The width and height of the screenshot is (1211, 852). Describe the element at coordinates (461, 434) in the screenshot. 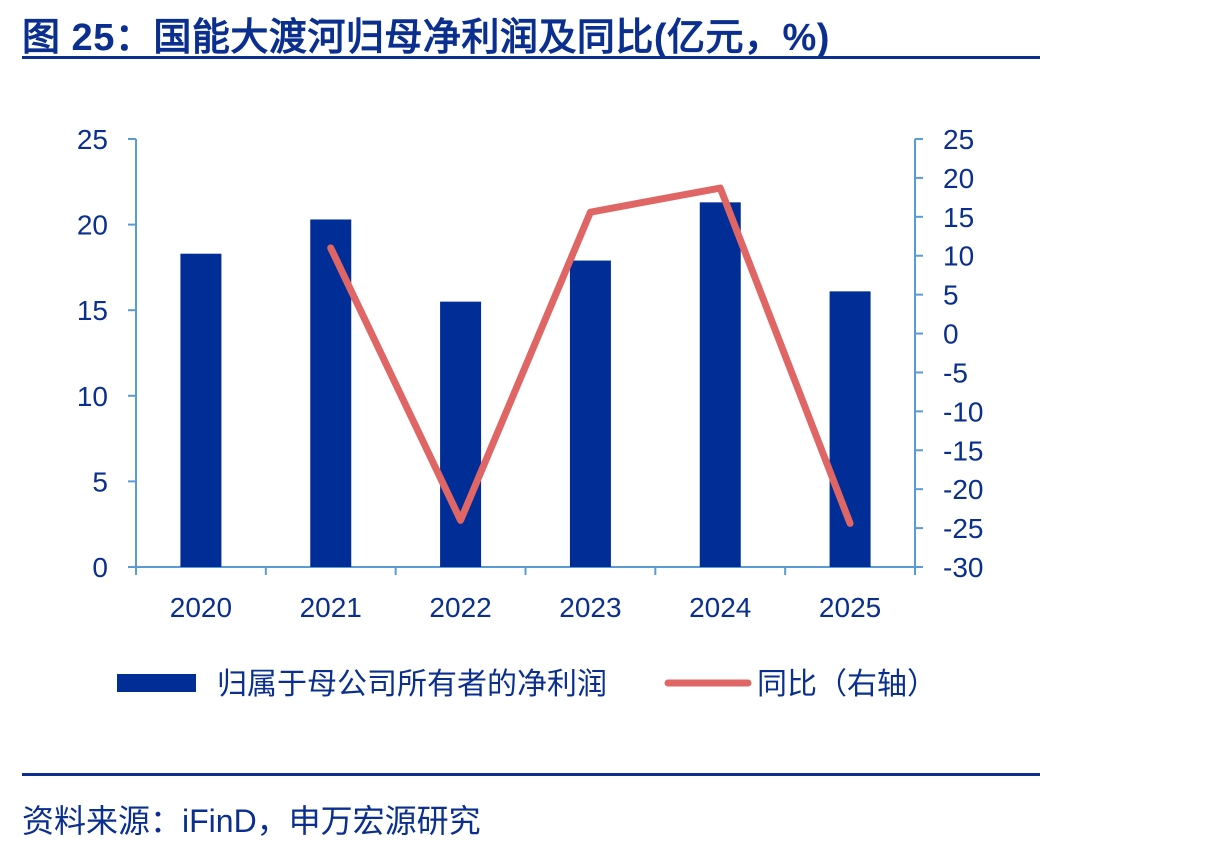

I see `bar-2022` at that location.